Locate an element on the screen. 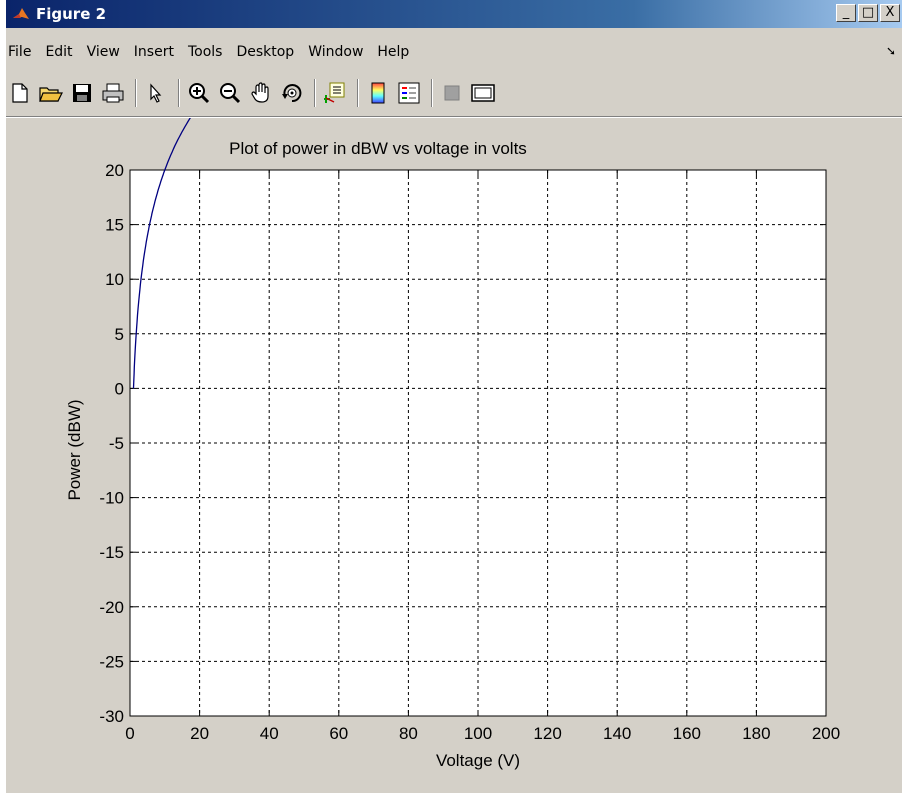  y-tick-label: -30 is located at coordinates (111, 716).